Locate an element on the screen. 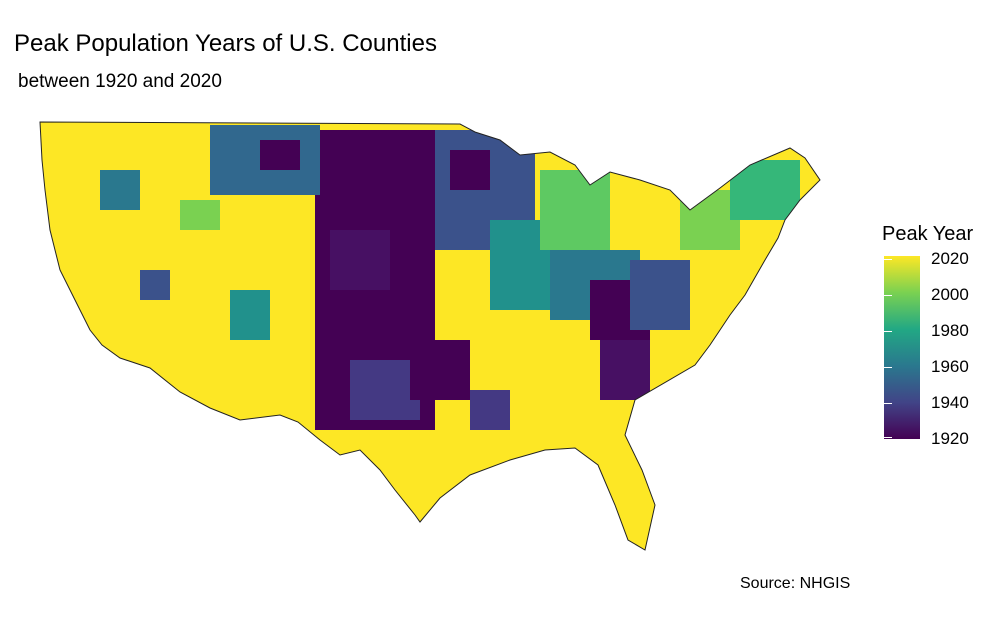 The width and height of the screenshot is (1001, 619). legend-tick-label: 2000 is located at coordinates (950, 294).